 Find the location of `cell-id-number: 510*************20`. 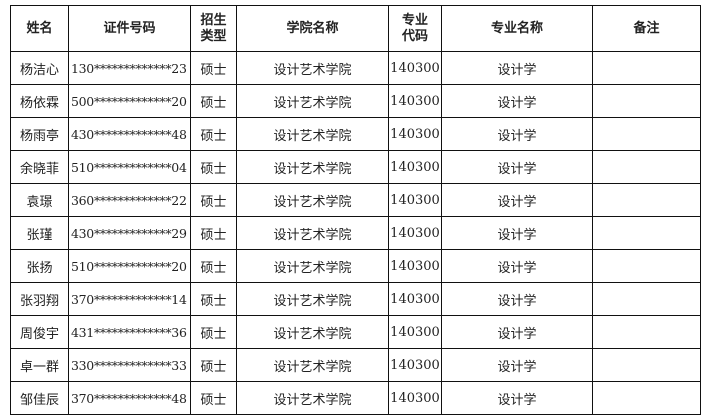

cell-id-number: 510*************20 is located at coordinates (129, 266).